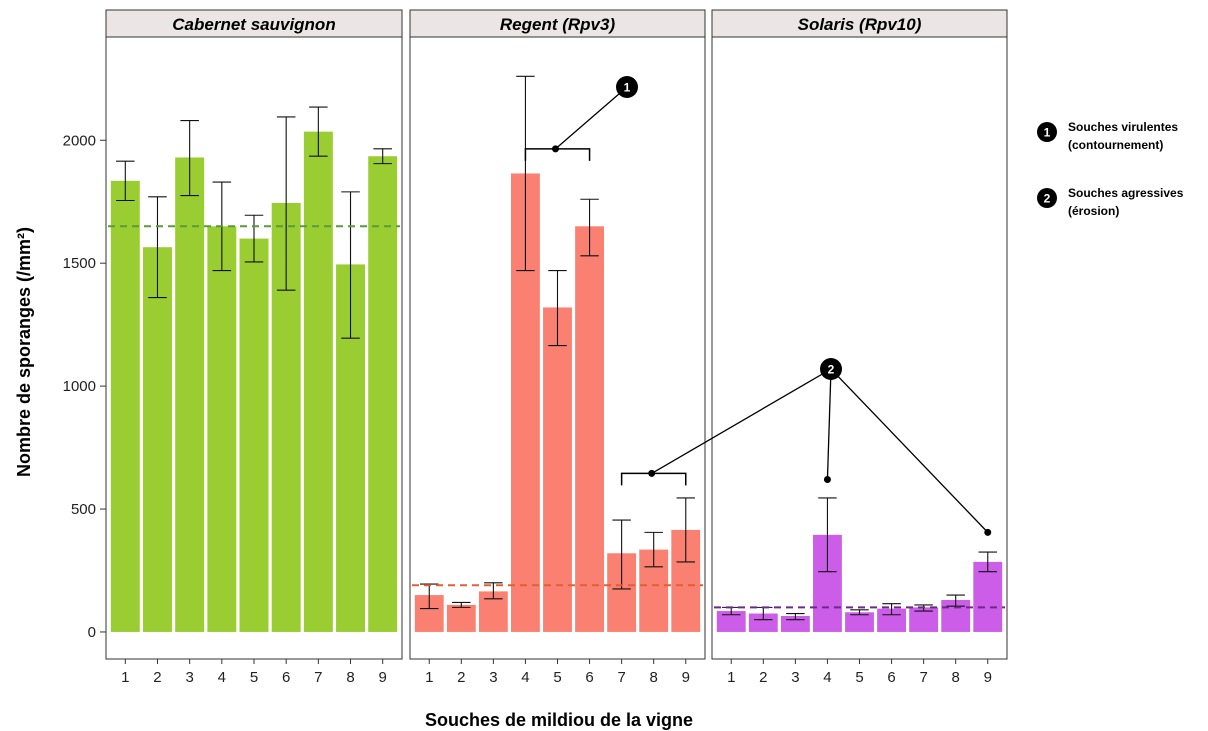 This screenshot has height=731, width=1208. I want to click on legend-label: Souches agressives, so click(1126, 193).